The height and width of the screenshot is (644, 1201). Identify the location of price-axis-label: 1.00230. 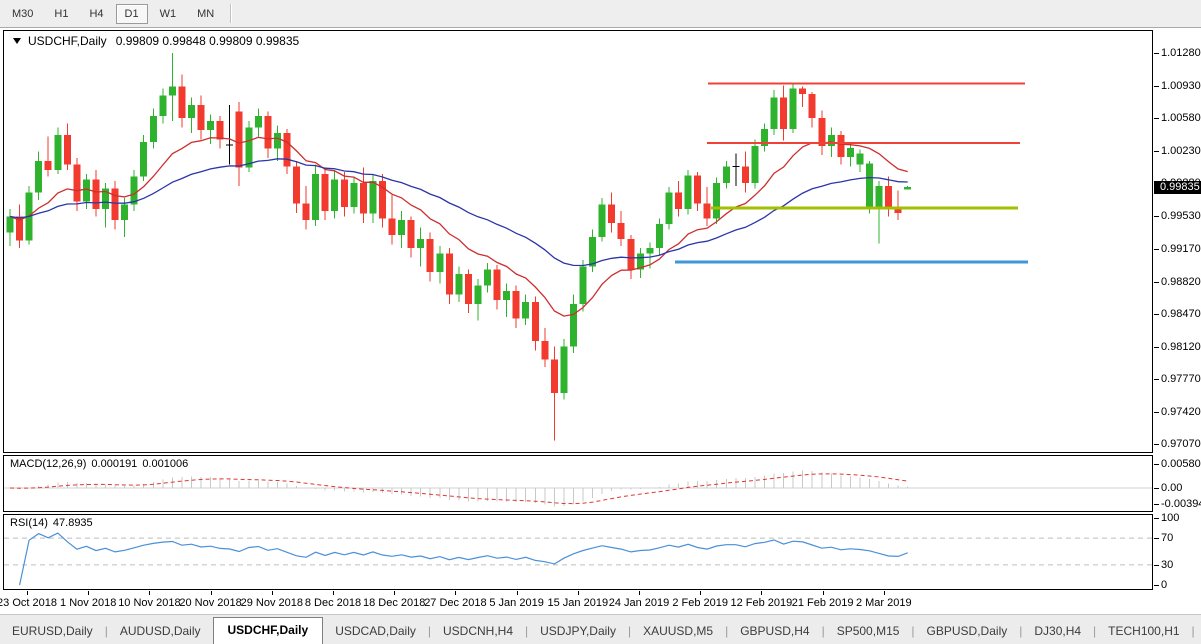
(1181, 150).